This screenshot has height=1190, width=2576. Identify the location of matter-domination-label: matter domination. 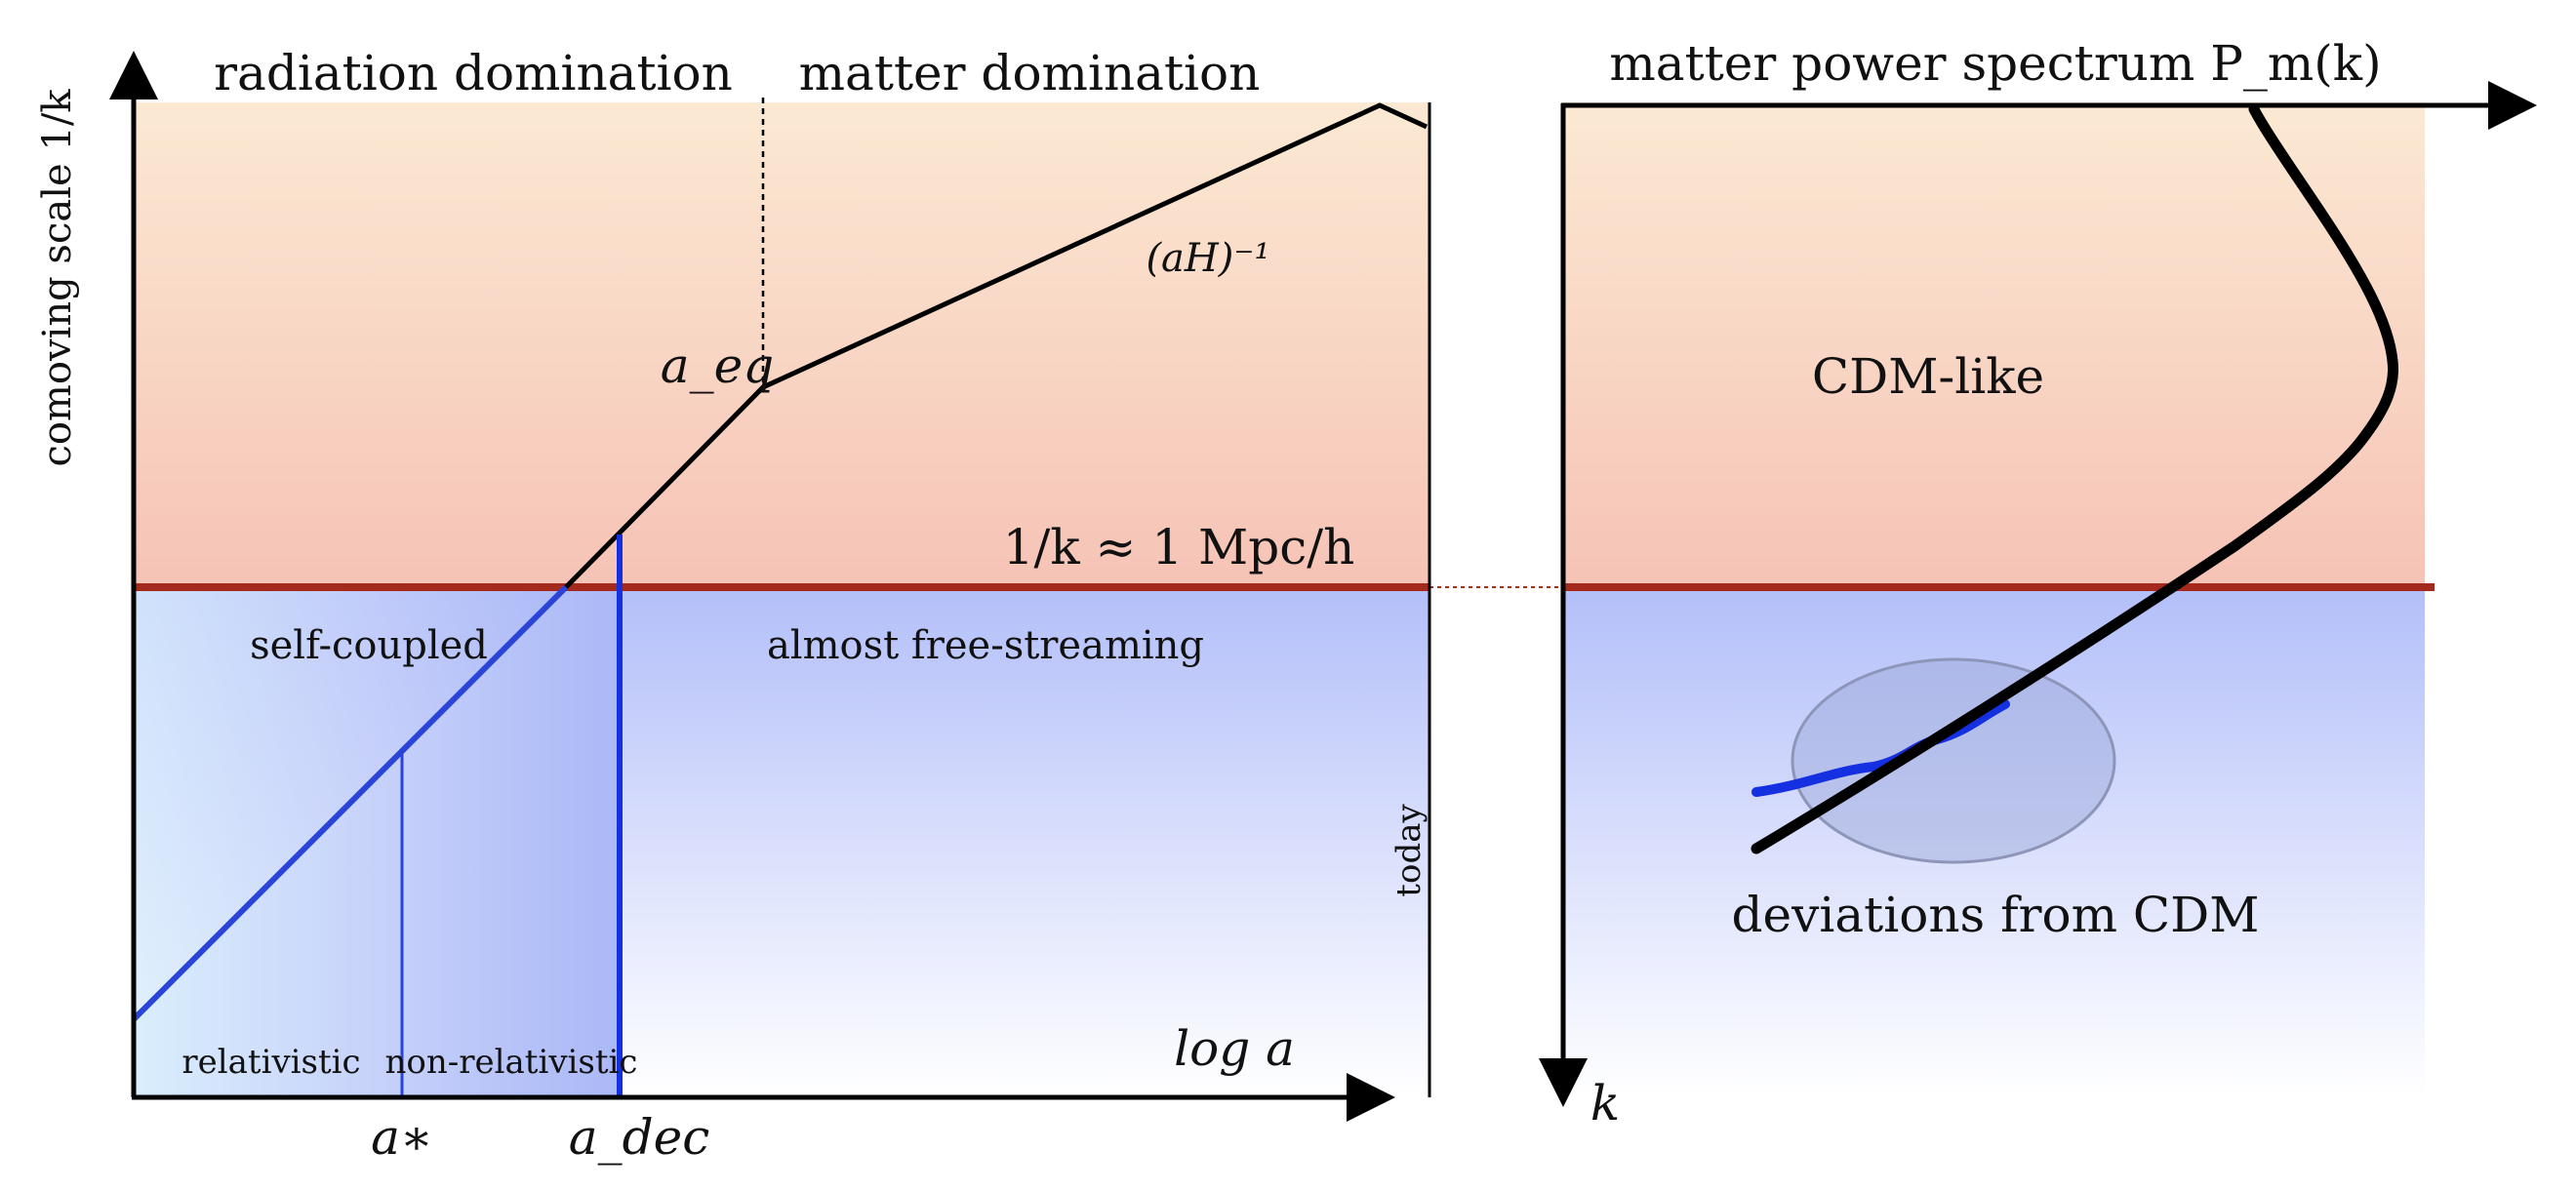
(1030, 73).